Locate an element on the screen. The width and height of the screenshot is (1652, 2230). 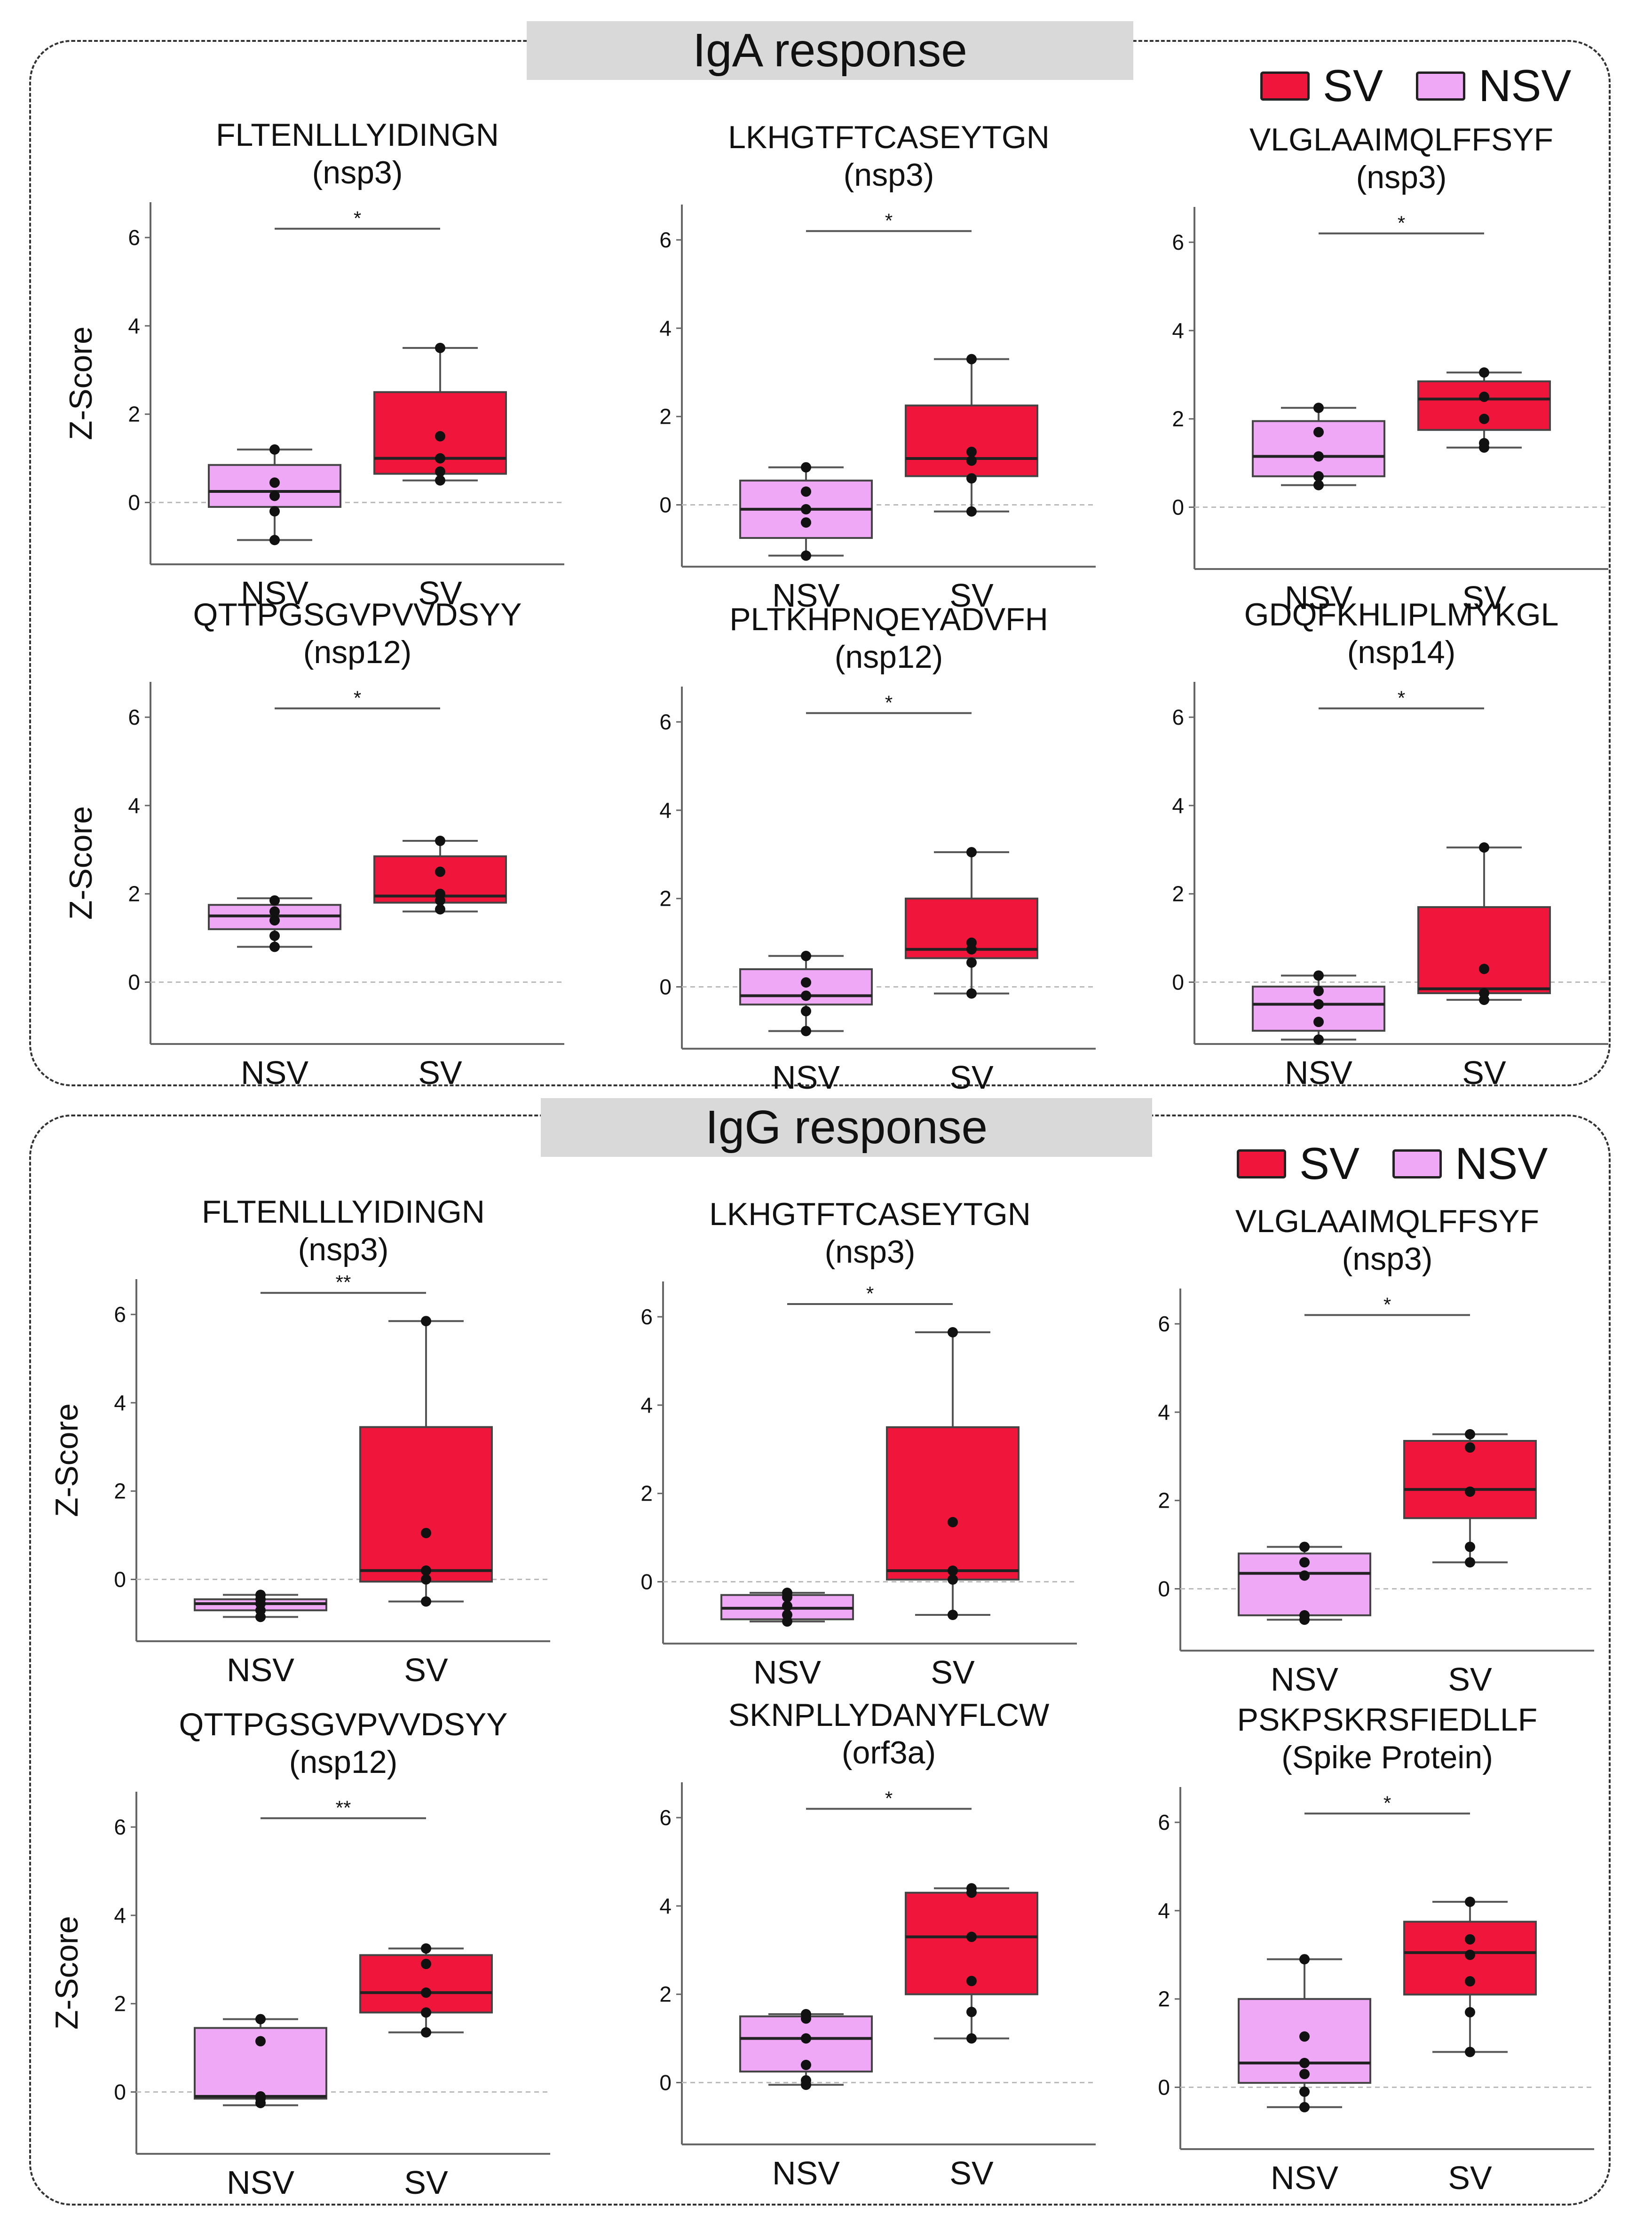
boxplot-svg: FLTENLLLYIDINGN(nsp3) 0 2 4 6 Z-Score NSV SV * is located at coordinates (313, 364).